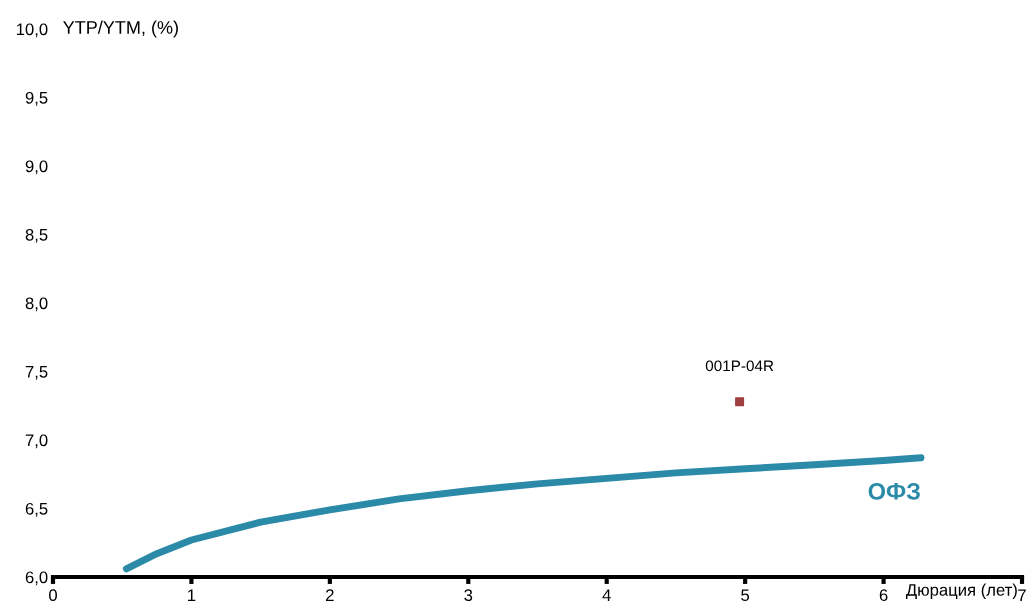  What do you see at coordinates (894, 491) in the screenshot?
I see `series-label: ОФЗ` at bounding box center [894, 491].